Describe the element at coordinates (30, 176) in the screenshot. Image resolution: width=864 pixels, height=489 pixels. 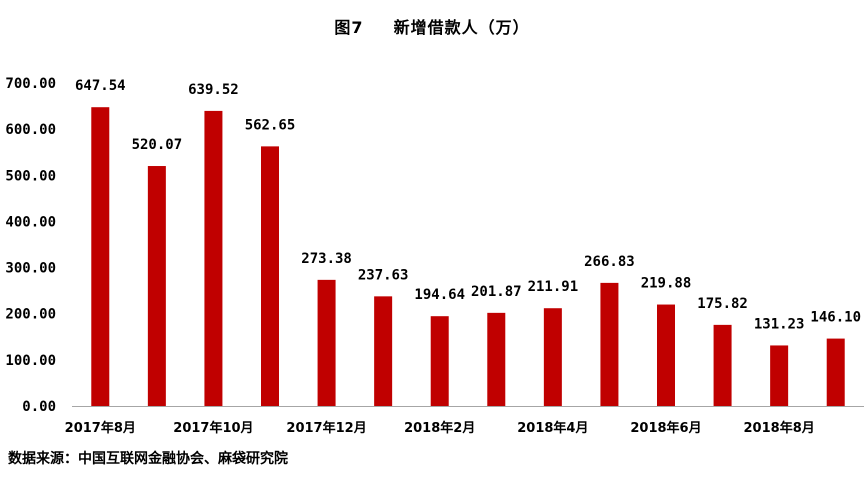
I see `y-tick-label: 500.00` at that location.